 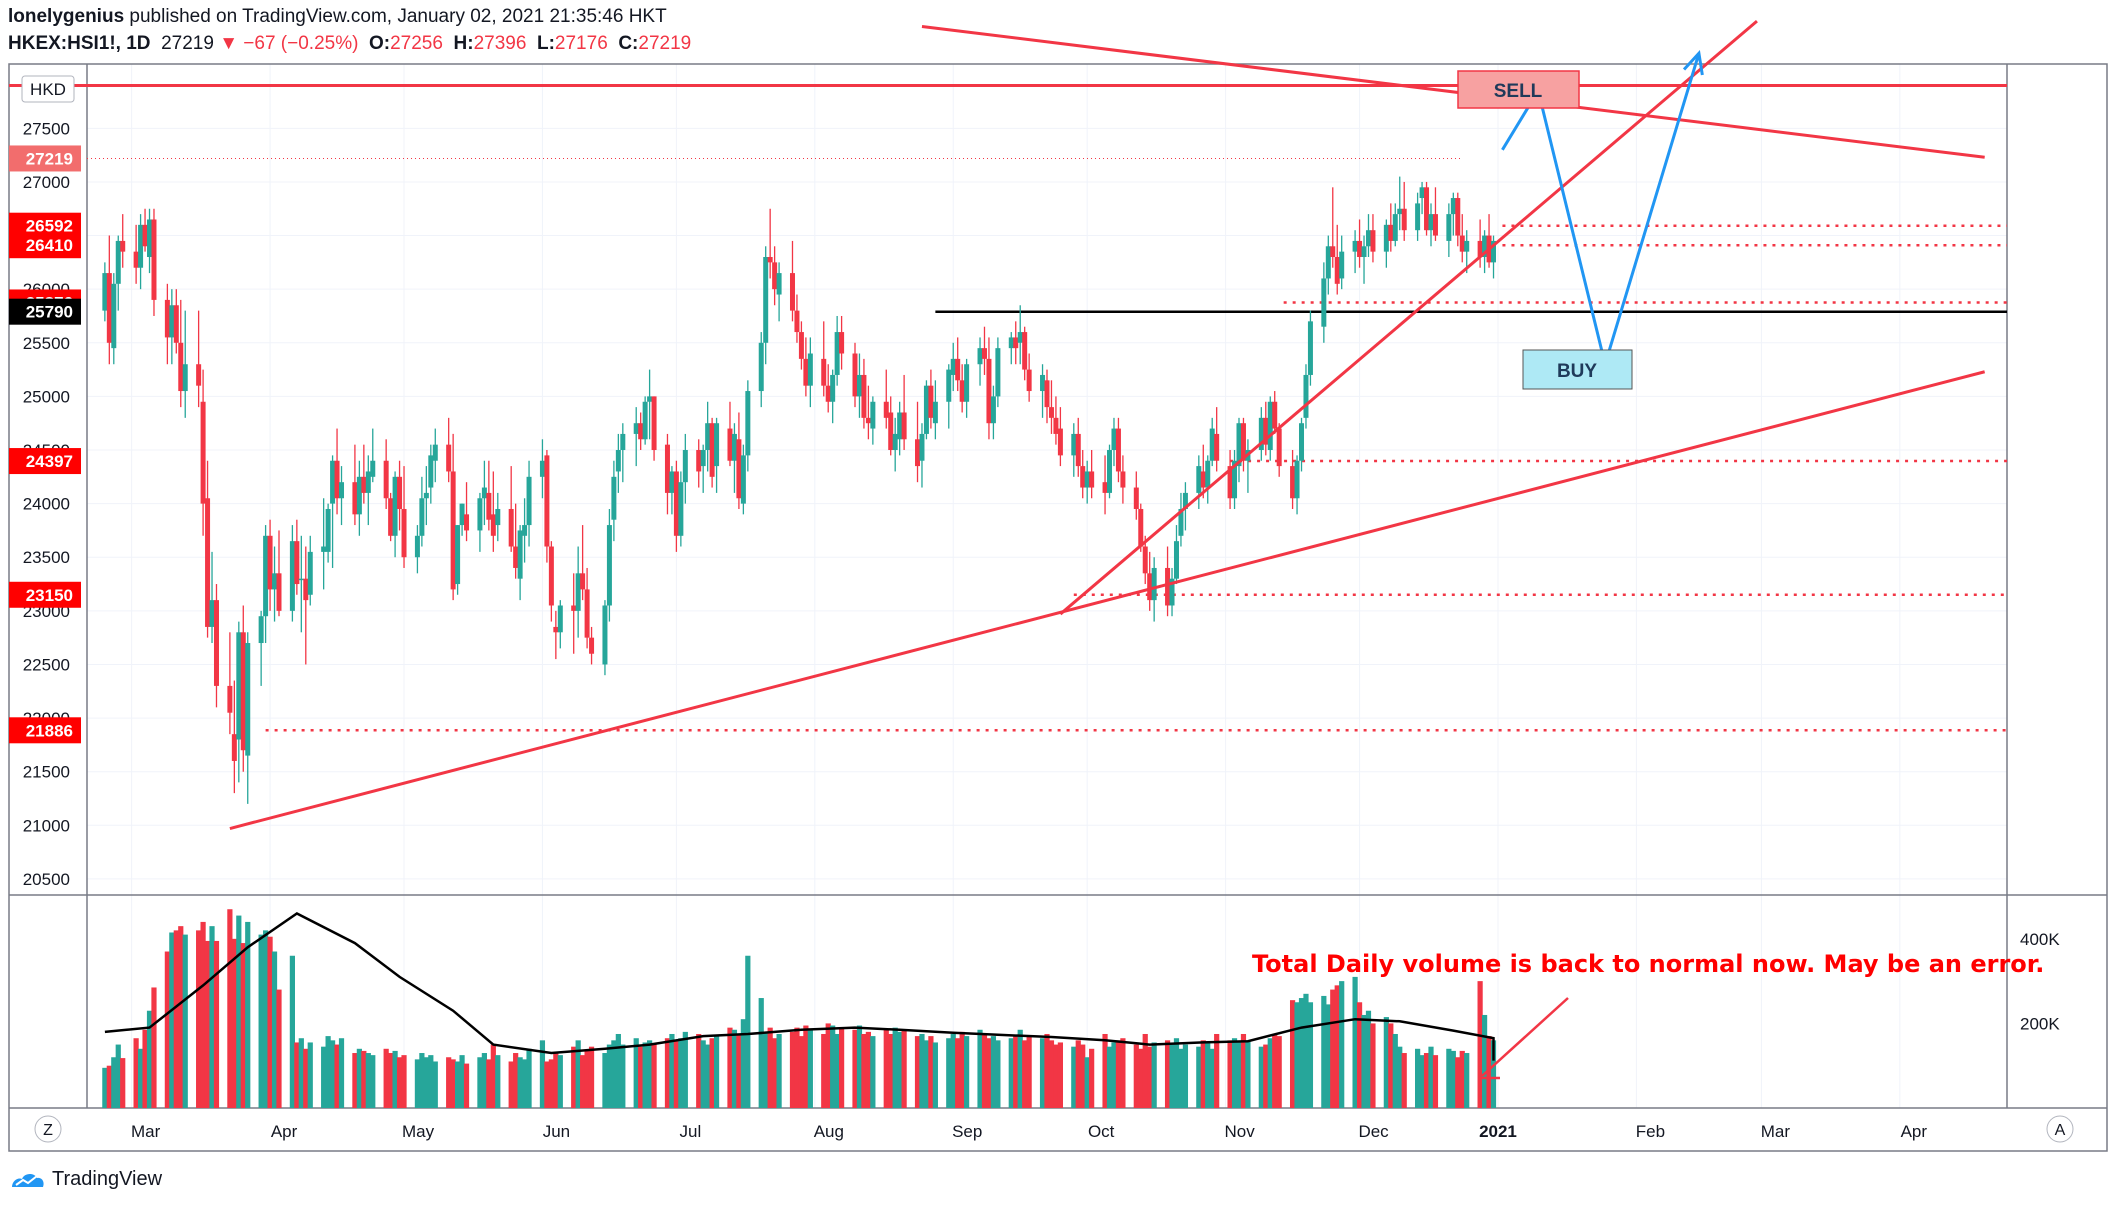 I want to click on time-tick-label: Sep, so click(x=967, y=1131).